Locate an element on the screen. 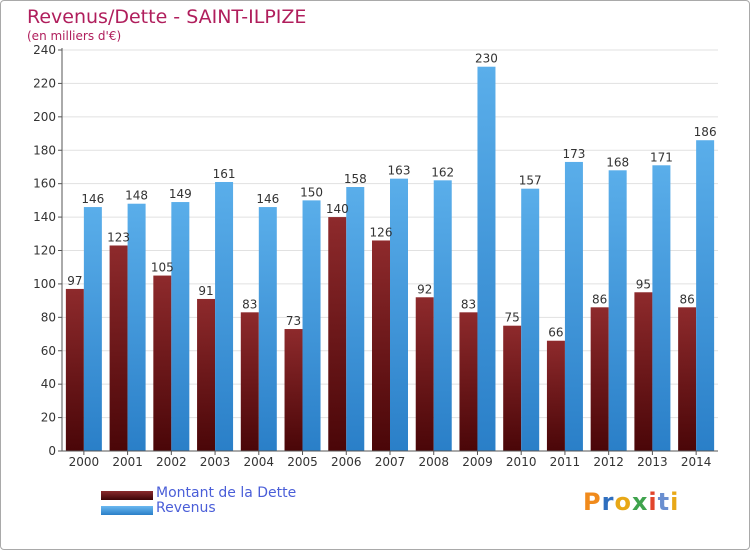 This screenshot has height=550, width=750. y-tick-label: 180 is located at coordinates (44, 150).